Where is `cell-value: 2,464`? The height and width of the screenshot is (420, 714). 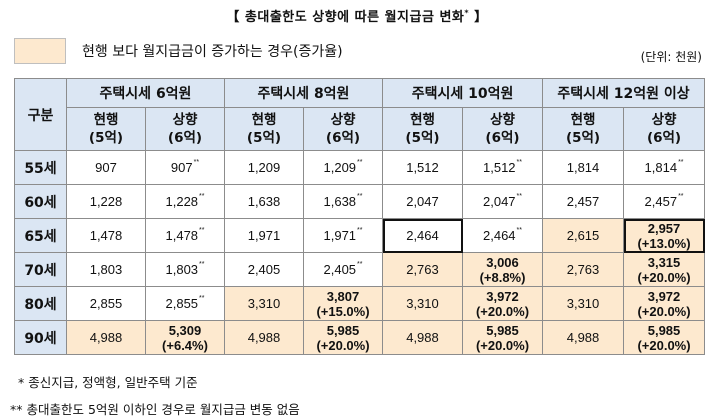 cell-value: 2,464 is located at coordinates (499, 235).